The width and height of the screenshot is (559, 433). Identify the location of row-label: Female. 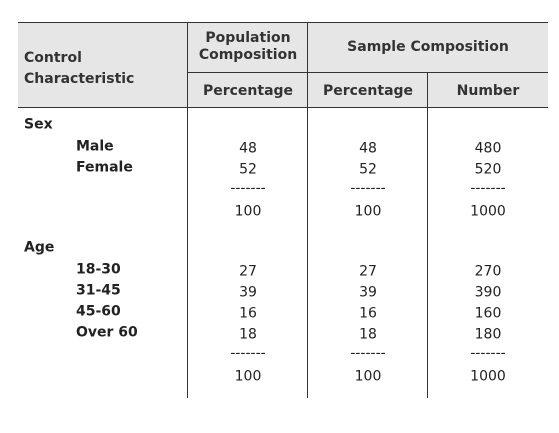
(104, 167).